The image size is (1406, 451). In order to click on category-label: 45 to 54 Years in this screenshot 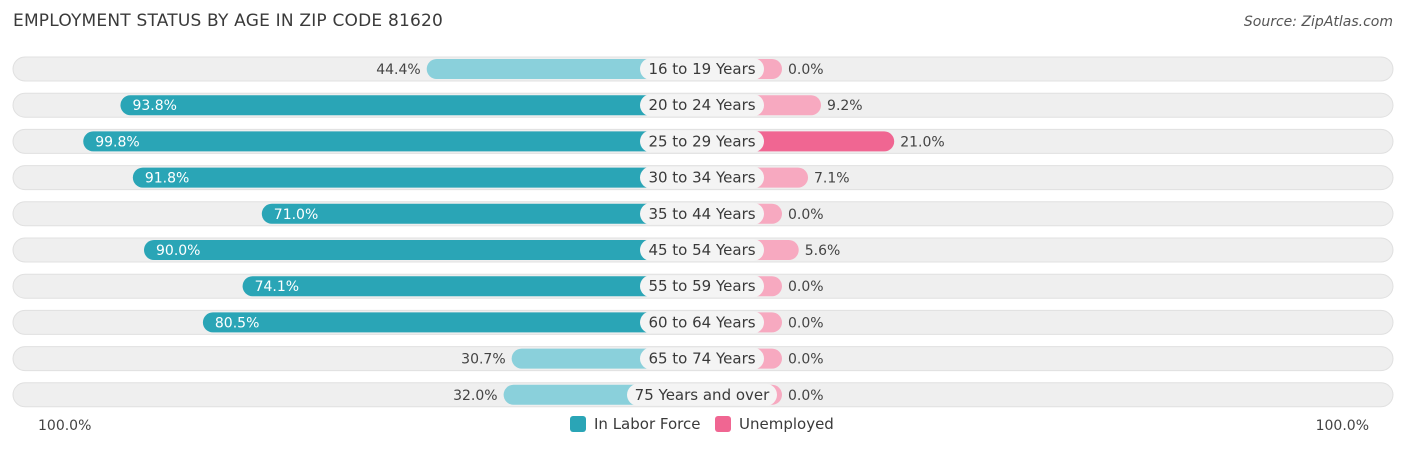, I will do `click(701, 250)`.